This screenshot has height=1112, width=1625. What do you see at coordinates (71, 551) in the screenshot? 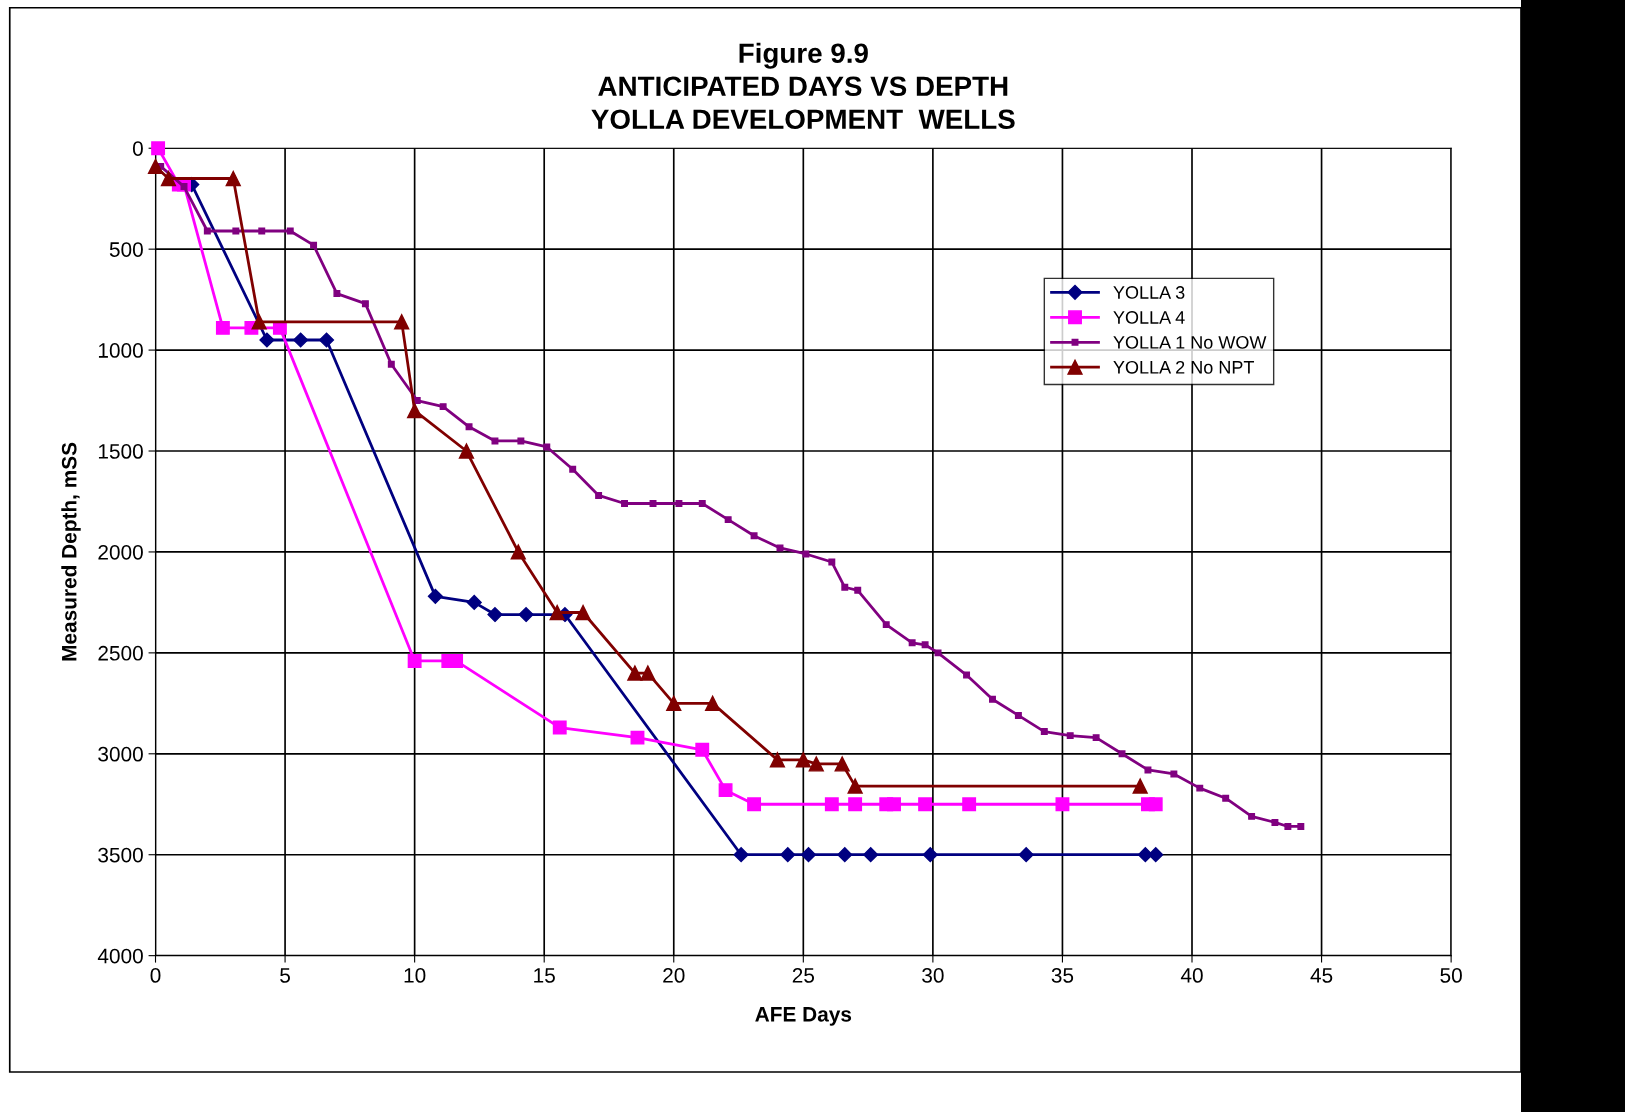
I see `y-axis-title: Measured Depth, mSS` at bounding box center [71, 551].